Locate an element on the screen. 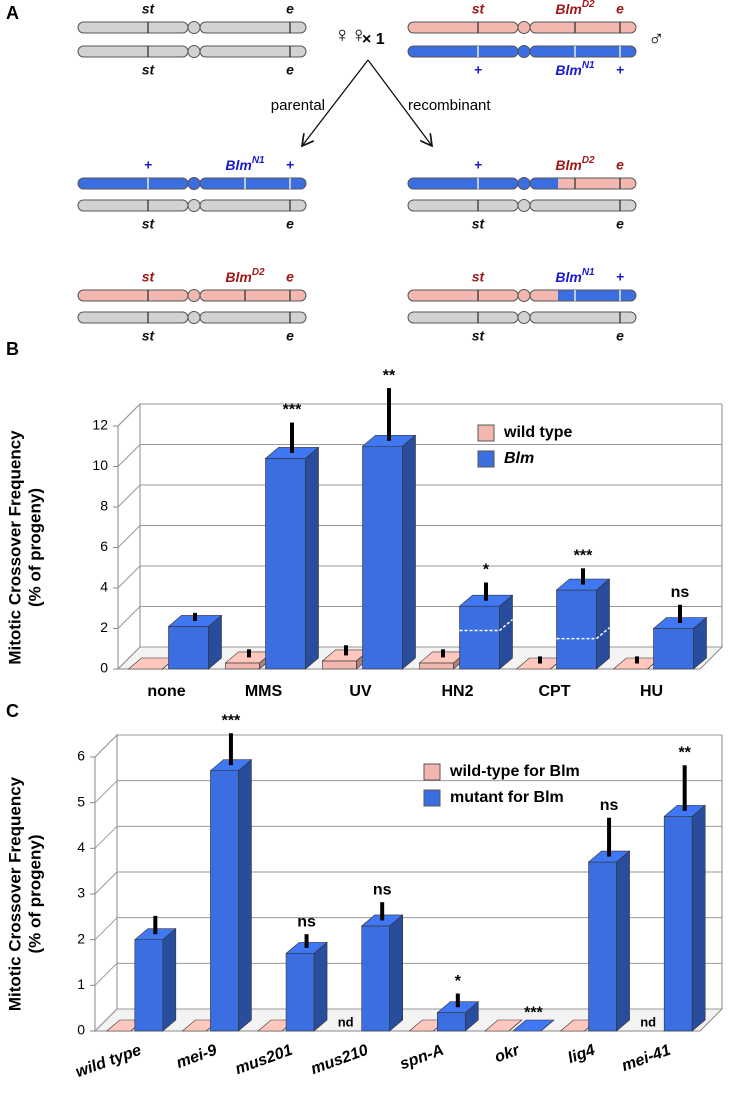 Image resolution: width=740 pixels, height=1101 pixels. significance-label: ns is located at coordinates (680, 592).